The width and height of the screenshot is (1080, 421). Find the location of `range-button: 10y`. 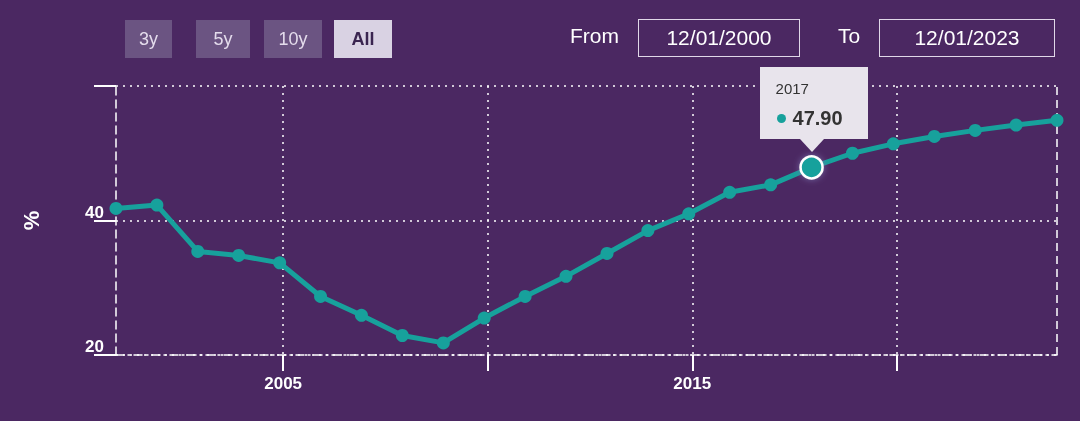

range-button: 10y is located at coordinates (293, 39).